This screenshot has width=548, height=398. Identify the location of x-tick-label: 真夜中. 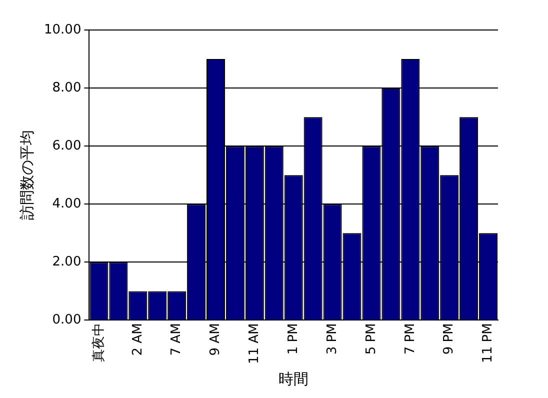
(98, 342).